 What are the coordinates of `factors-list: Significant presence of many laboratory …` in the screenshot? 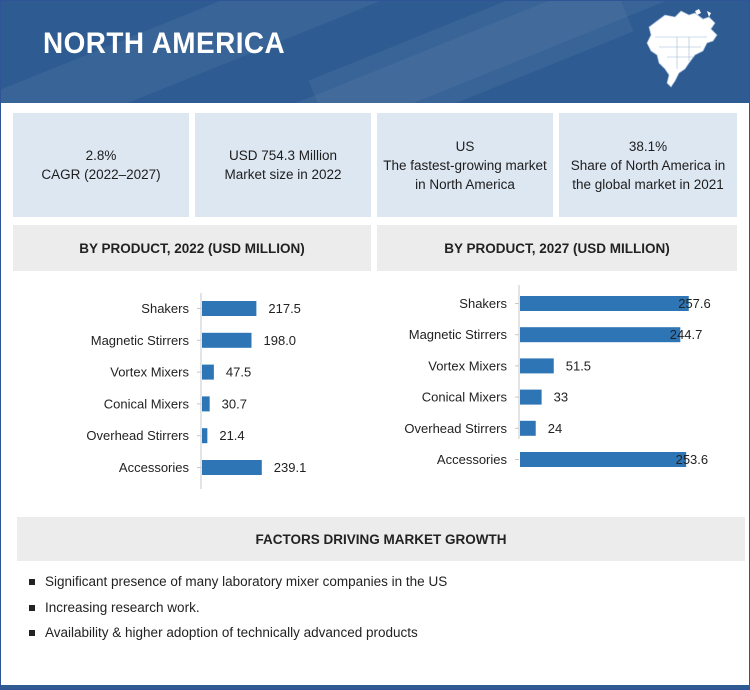 It's located at (377, 609).